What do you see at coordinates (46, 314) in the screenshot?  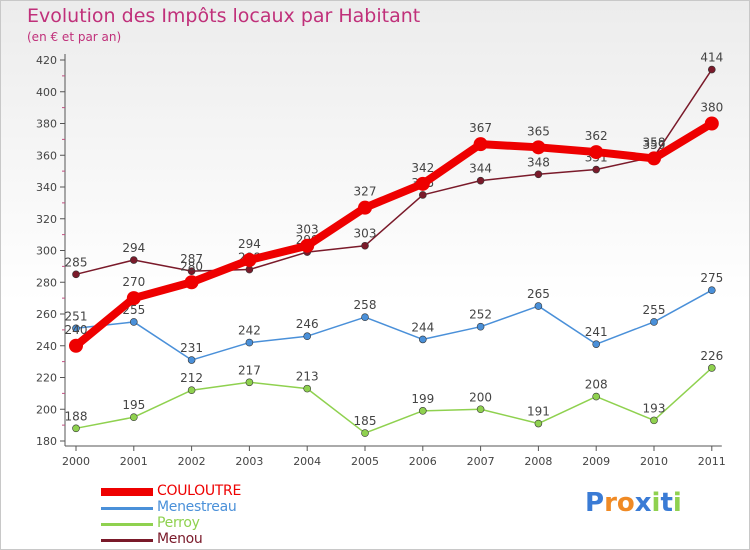 I see `y-tick-label: 260` at bounding box center [46, 314].